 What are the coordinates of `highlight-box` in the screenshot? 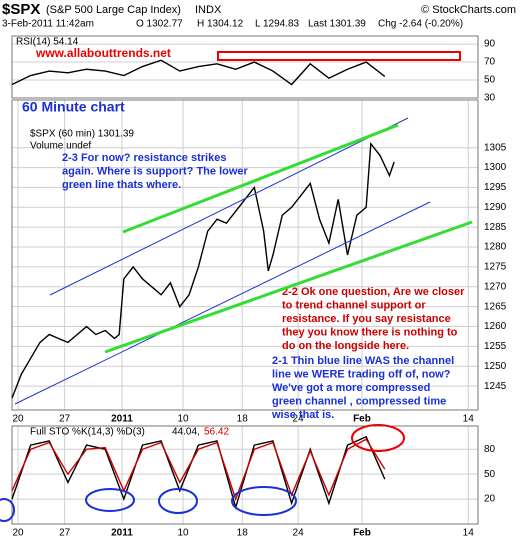 It's located at (339, 56).